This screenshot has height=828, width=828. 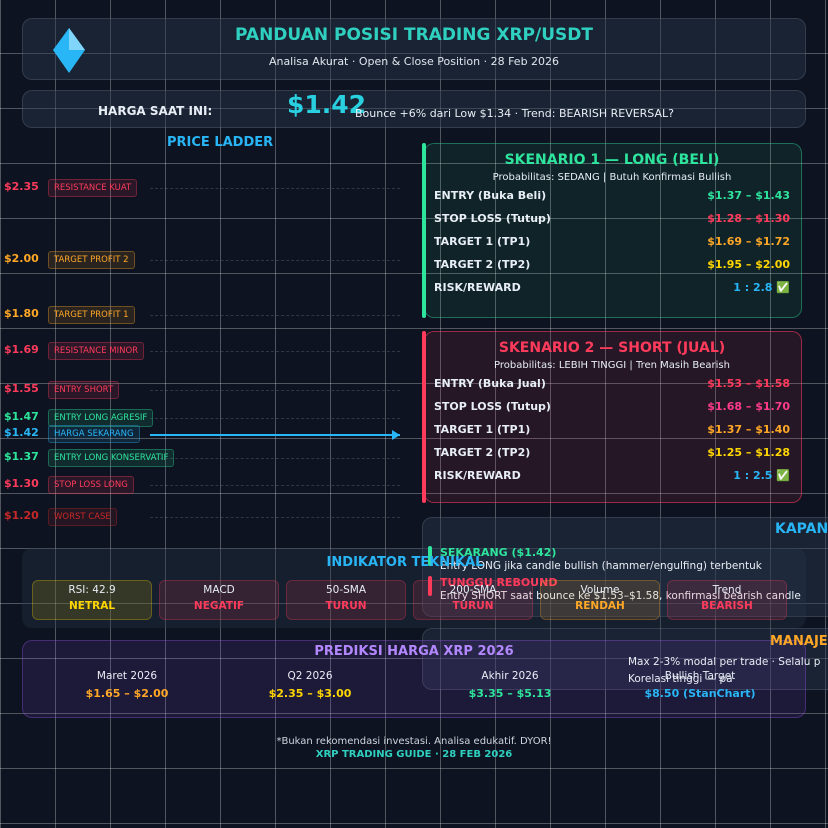 I want to click on row-value: 1 : 2.8 ✅, so click(x=761, y=287).